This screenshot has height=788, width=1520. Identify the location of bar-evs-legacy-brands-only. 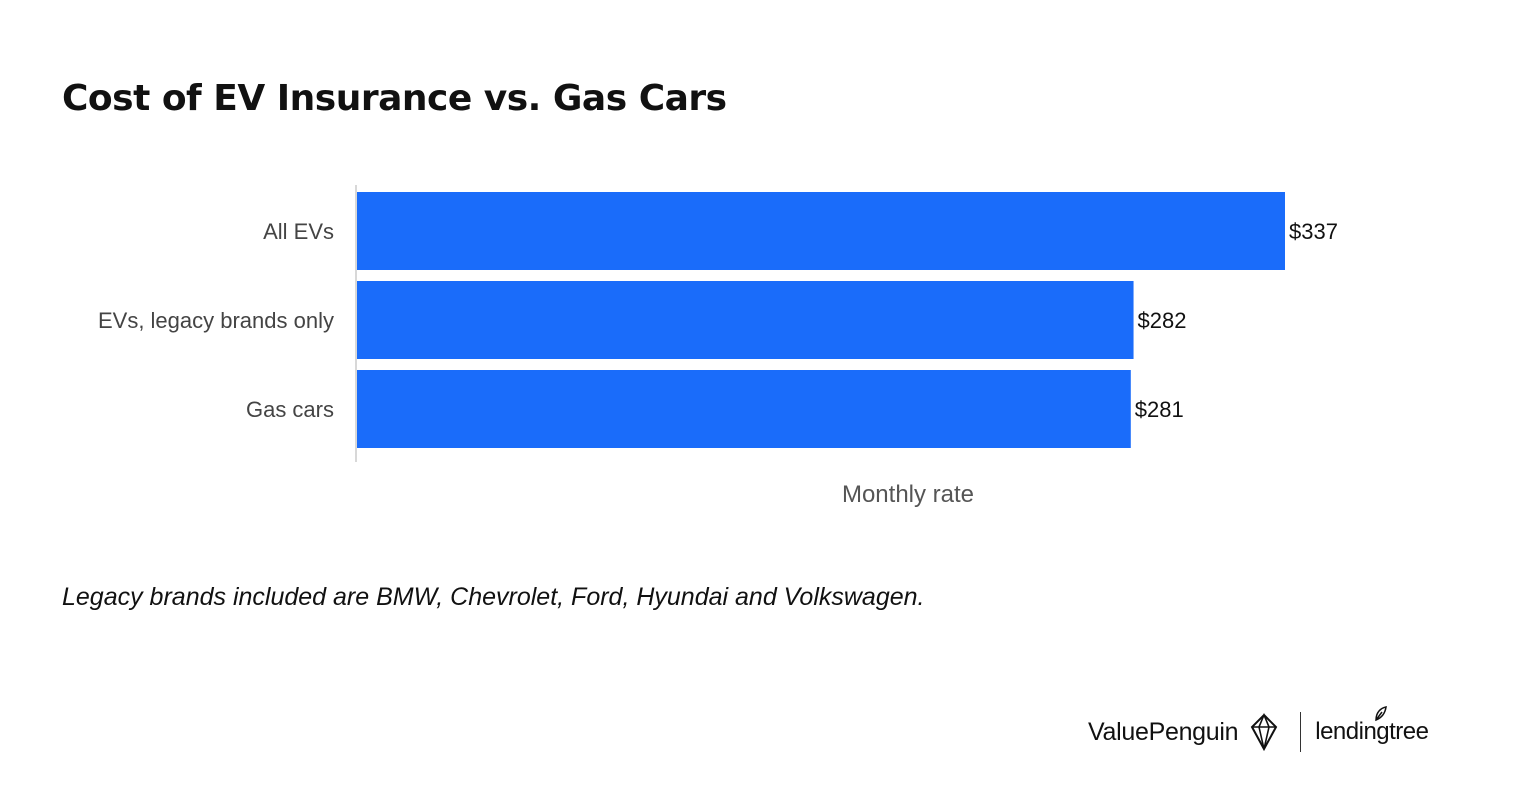
(745, 320).